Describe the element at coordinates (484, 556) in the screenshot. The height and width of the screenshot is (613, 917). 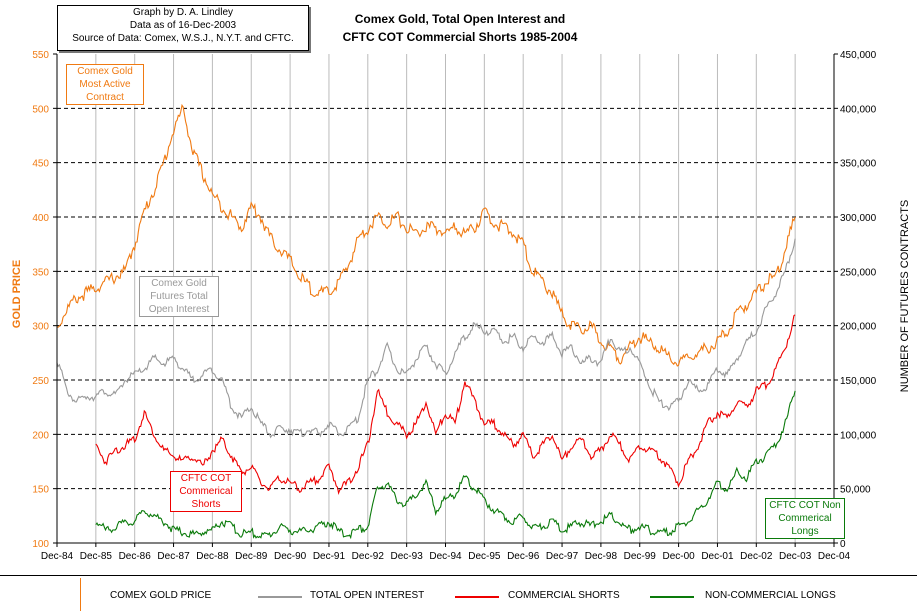
I see `x-tick-label: Dec-95` at that location.